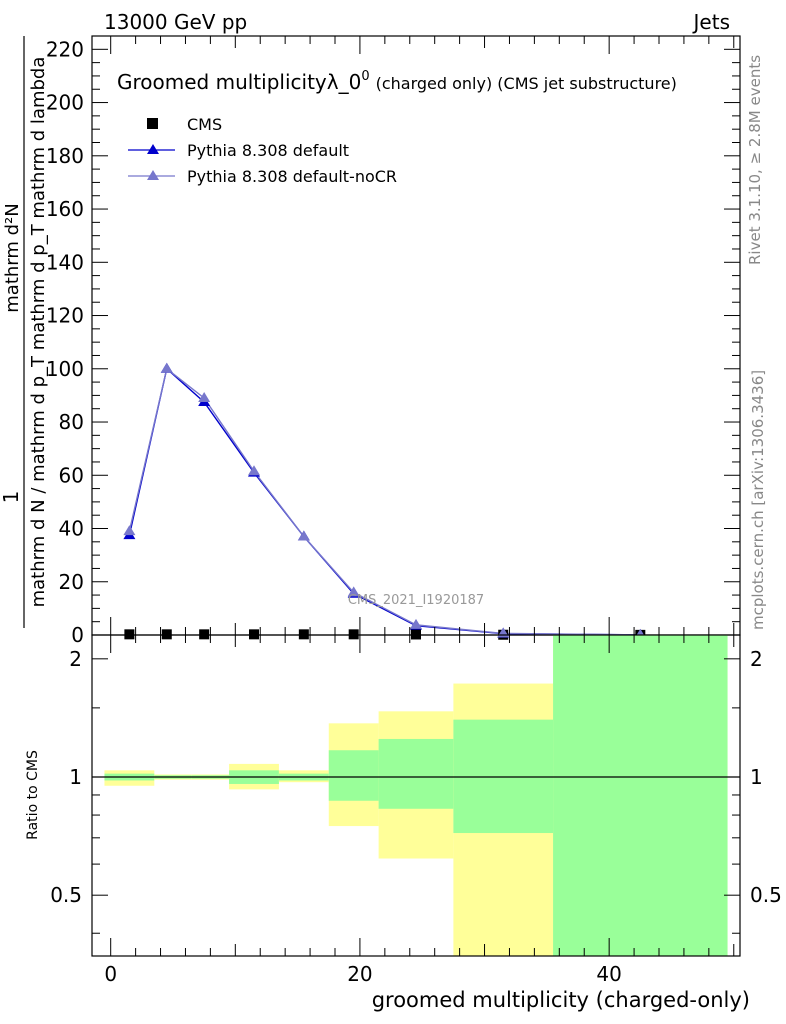  Describe the element at coordinates (71, 475) in the screenshot. I see `main-y-tick-label: 60` at that location.